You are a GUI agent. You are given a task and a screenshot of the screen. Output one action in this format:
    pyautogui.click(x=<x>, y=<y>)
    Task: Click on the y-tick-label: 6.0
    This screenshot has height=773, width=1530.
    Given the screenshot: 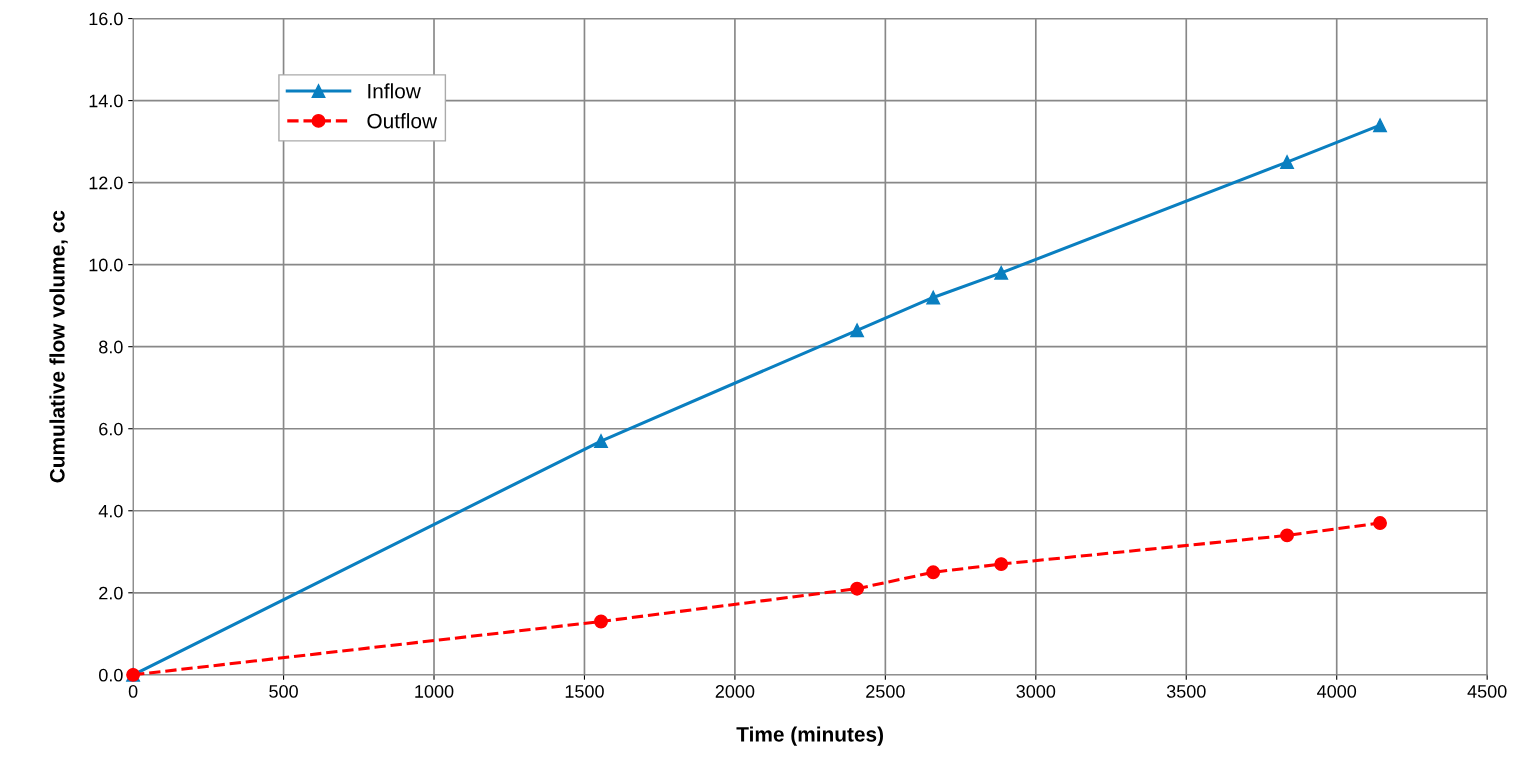 What is the action you would take?
    pyautogui.click(x=111, y=429)
    